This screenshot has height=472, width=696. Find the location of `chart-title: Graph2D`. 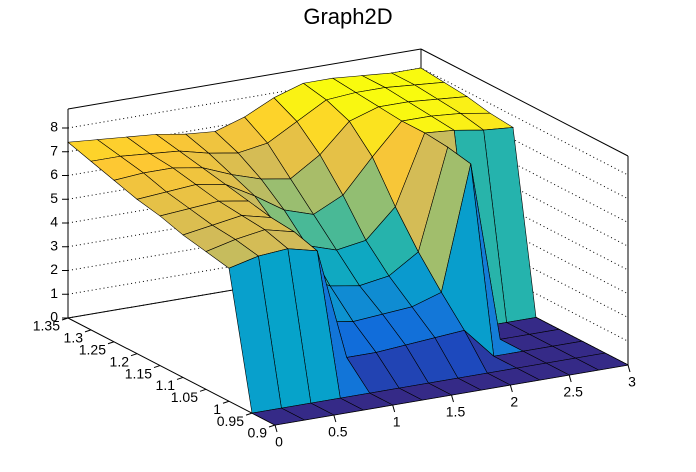

chart-title: Graph2D is located at coordinates (347, 16).